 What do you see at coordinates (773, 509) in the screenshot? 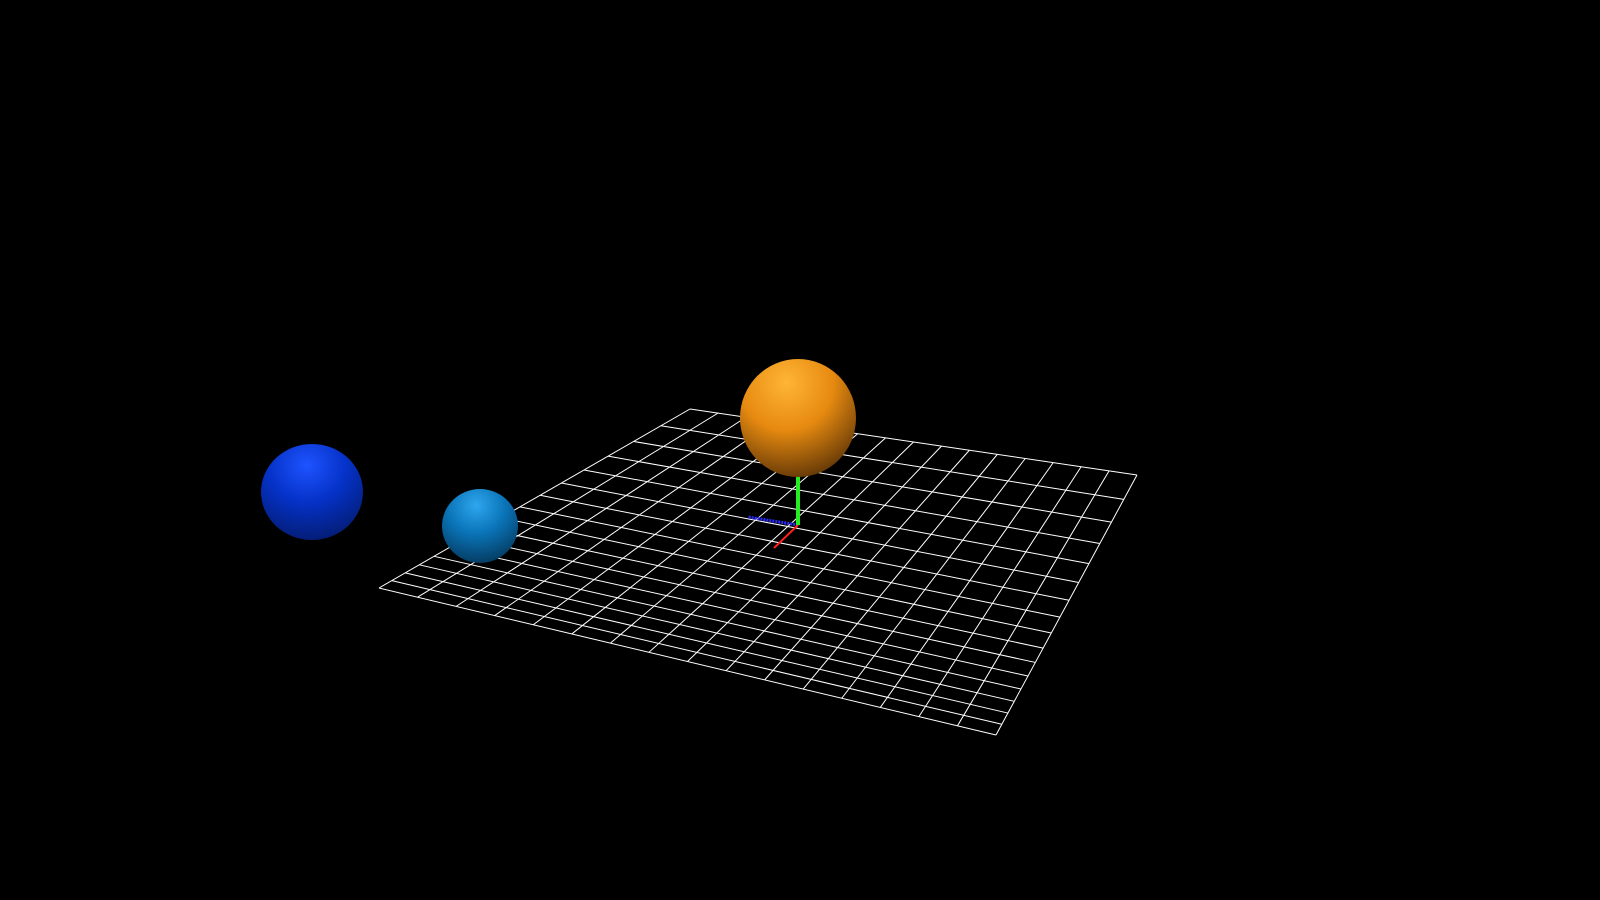
I see `axes-helper` at bounding box center [773, 509].